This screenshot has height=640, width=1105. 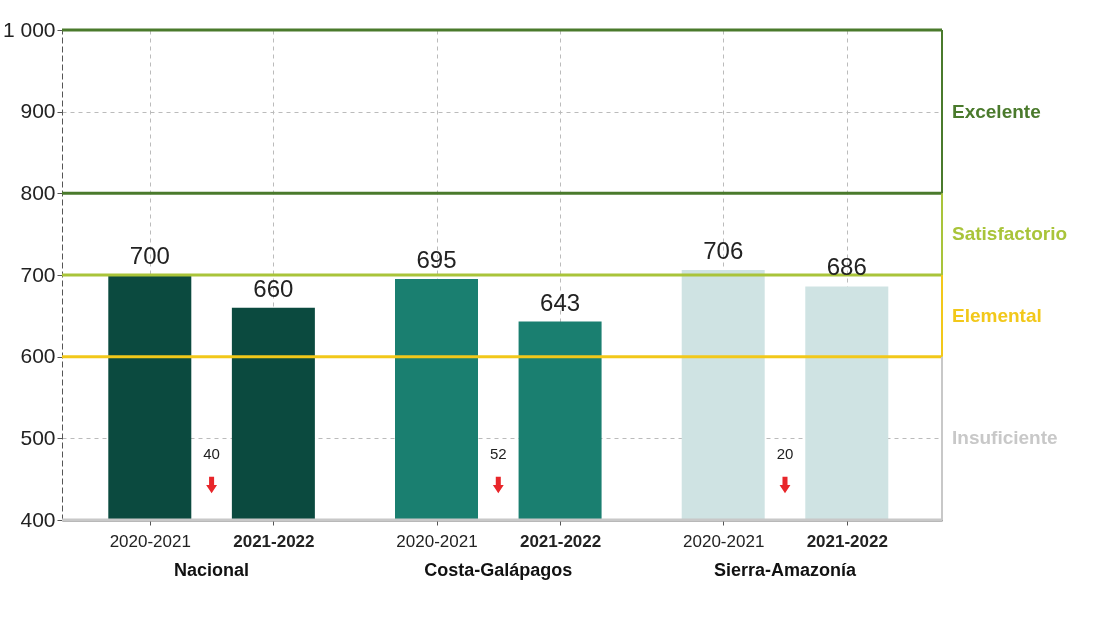 What do you see at coordinates (38, 437) in the screenshot?
I see `y-tick-label: 500` at bounding box center [38, 437].